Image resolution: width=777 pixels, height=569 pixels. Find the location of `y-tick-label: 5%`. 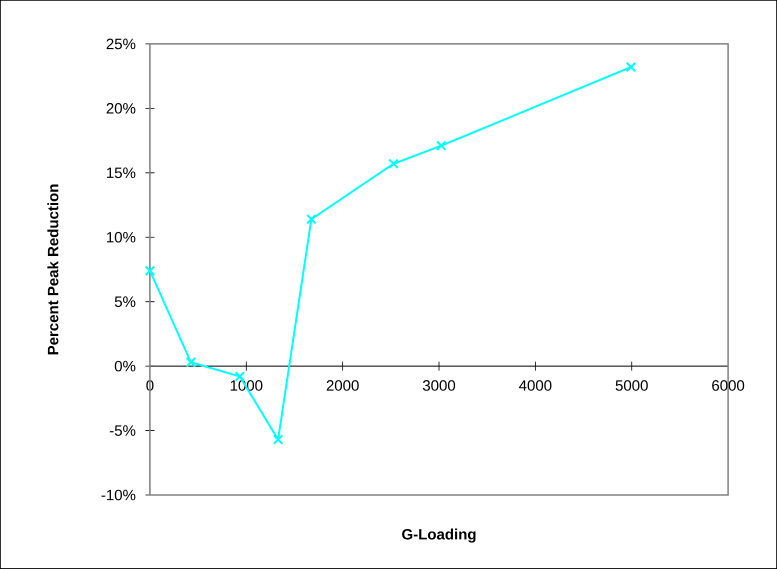

y-tick-label: 5% is located at coordinates (125, 301).